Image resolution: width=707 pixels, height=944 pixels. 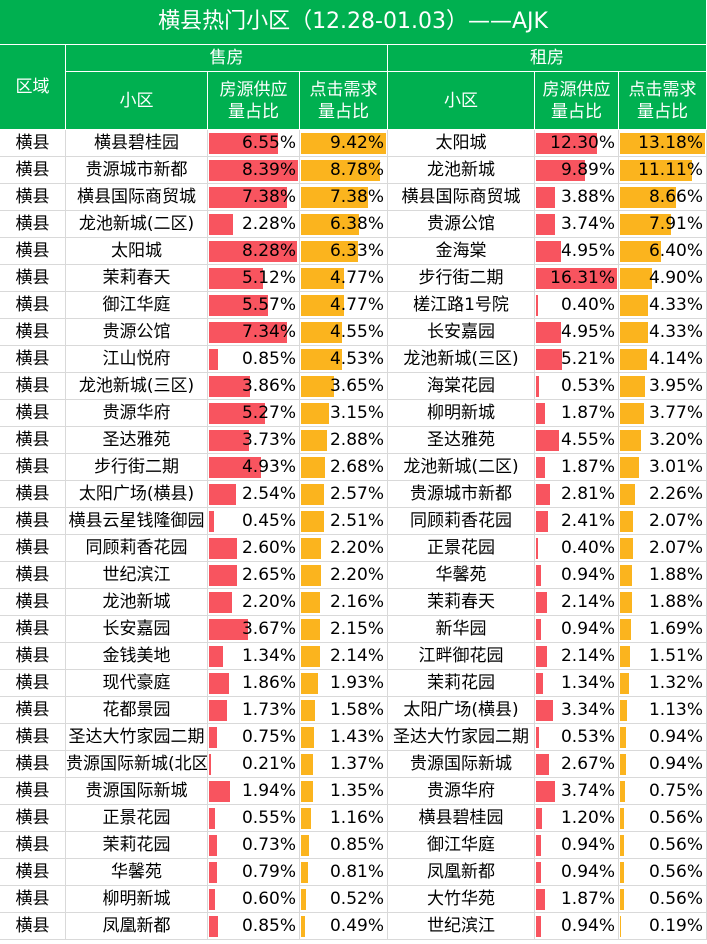 I want to click on sale-supply-cell: 2.28%, so click(x=254, y=224).